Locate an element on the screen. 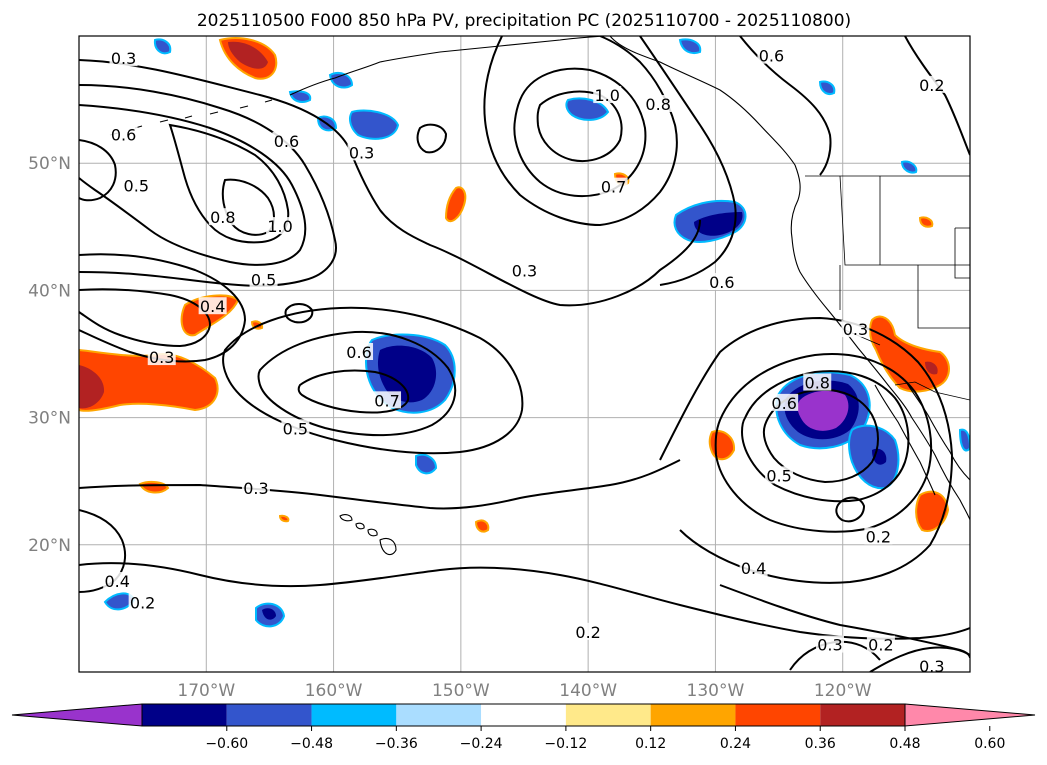  pv-contour-0.6-eastern-low is located at coordinates (825, 436).